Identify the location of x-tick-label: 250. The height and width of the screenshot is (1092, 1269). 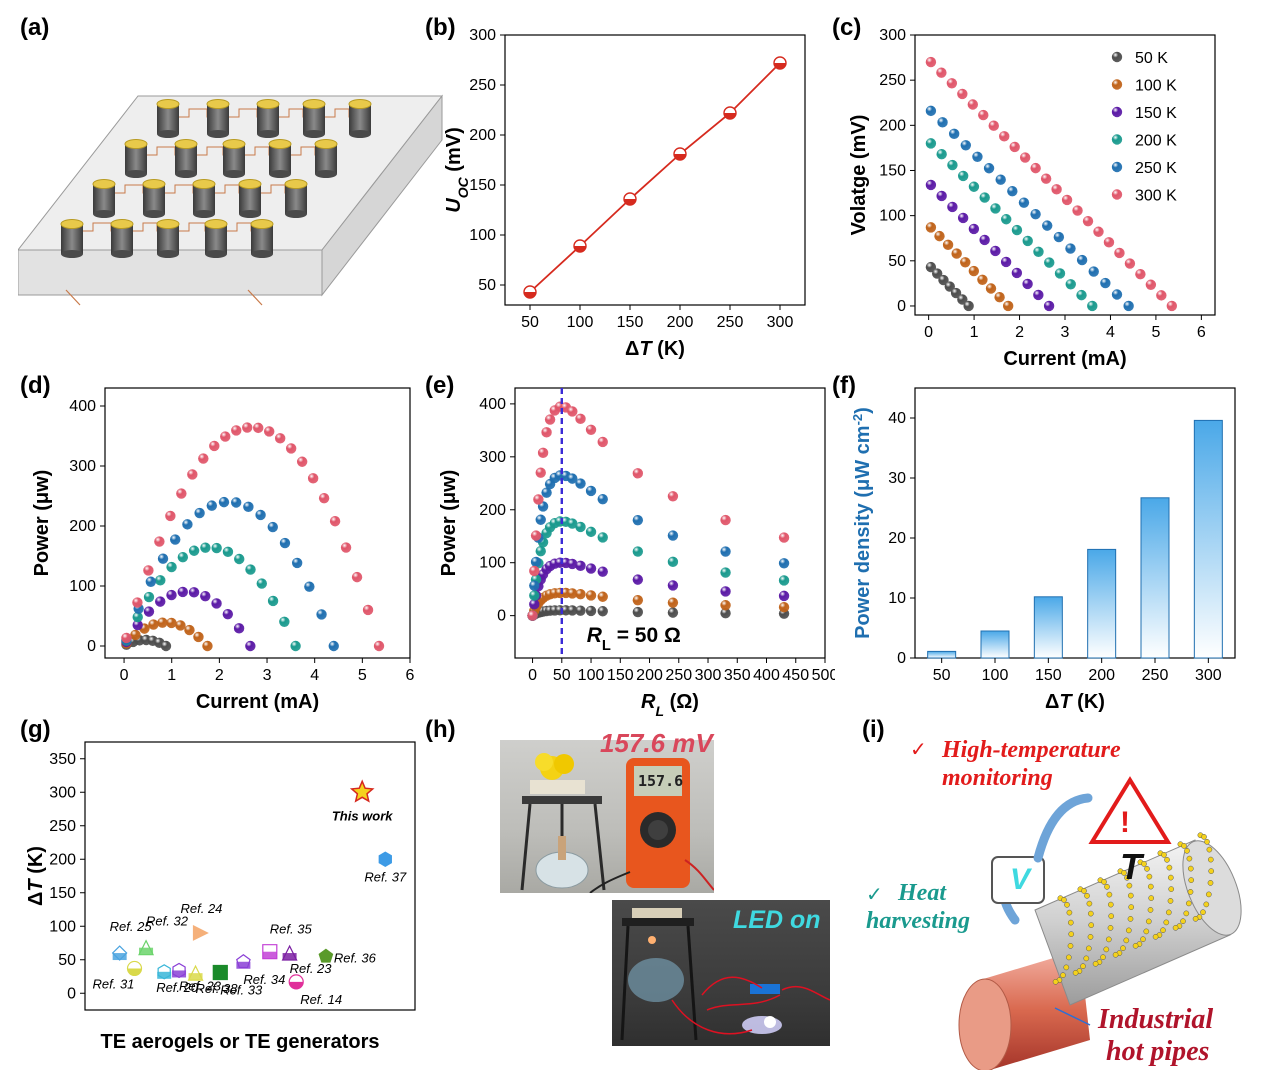
(730, 322).